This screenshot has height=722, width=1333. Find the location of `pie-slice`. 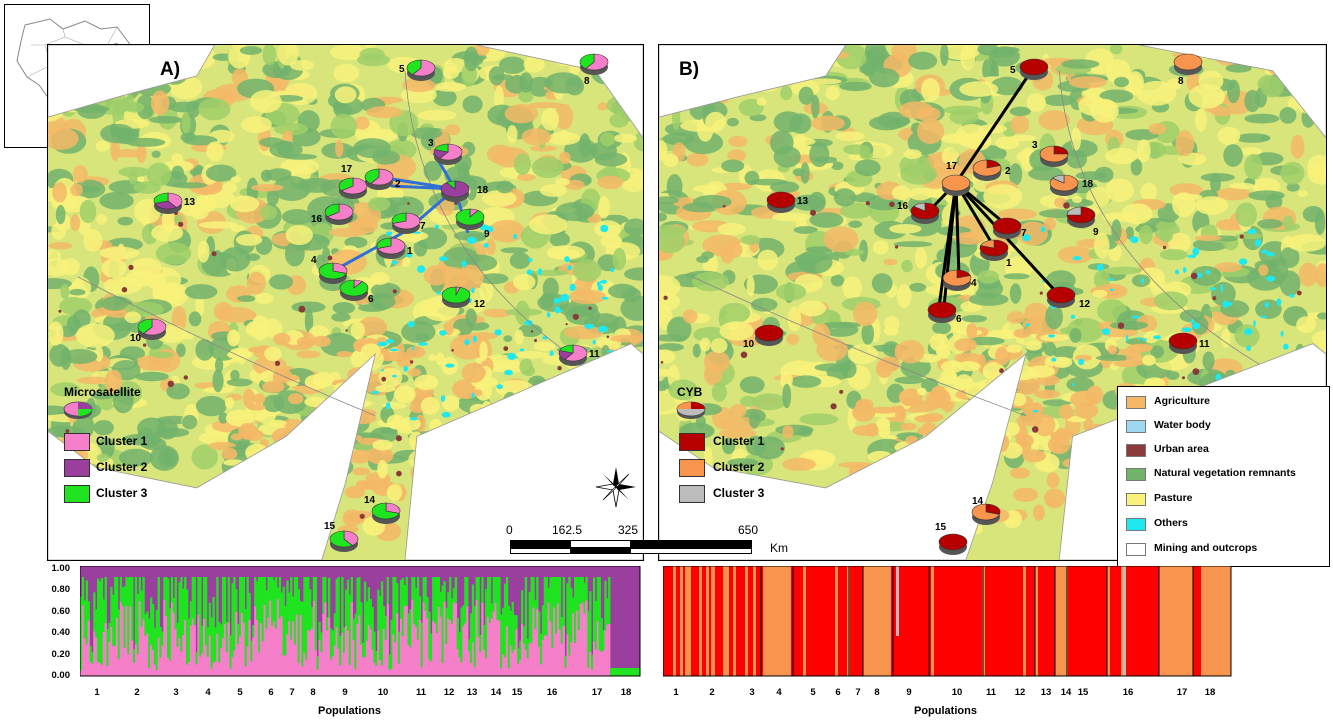

pie-slice is located at coordinates (1183, 341).